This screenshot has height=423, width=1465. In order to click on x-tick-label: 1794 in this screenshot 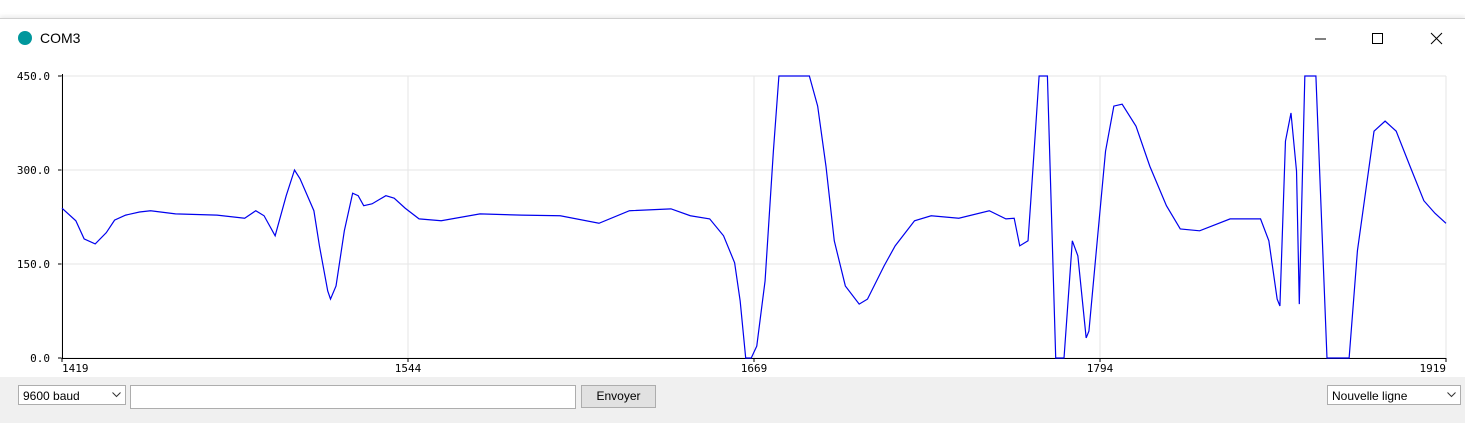, I will do `click(1100, 368)`.